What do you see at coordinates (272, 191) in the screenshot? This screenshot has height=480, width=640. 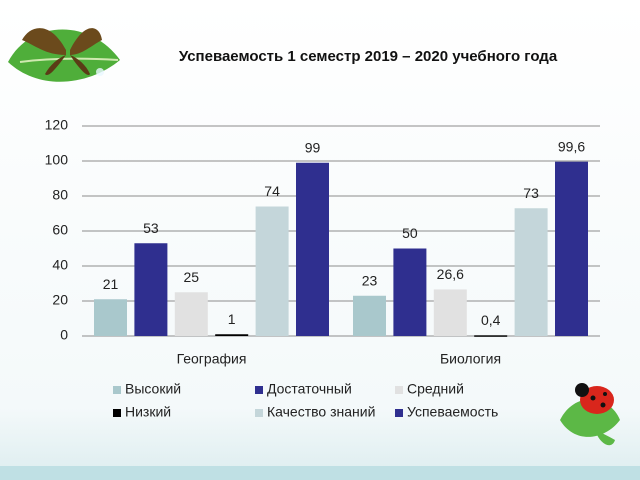 I see `data-label: 74` at bounding box center [272, 191].